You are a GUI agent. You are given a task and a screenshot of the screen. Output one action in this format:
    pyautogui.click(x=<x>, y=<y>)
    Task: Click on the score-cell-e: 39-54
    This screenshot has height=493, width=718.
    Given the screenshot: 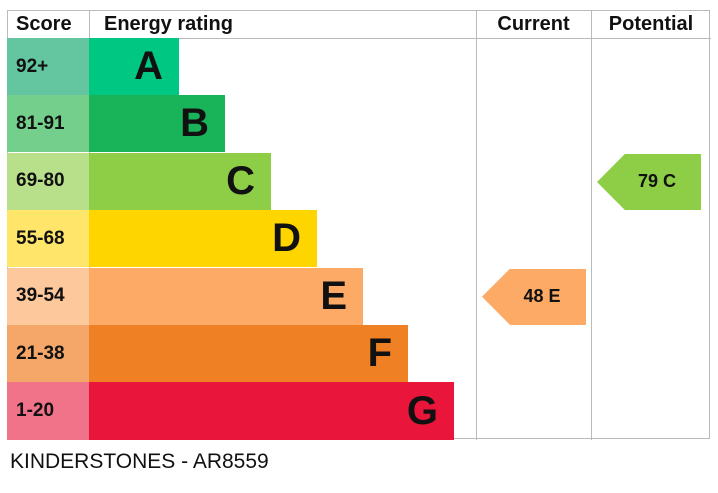 What is the action you would take?
    pyautogui.click(x=48, y=296)
    